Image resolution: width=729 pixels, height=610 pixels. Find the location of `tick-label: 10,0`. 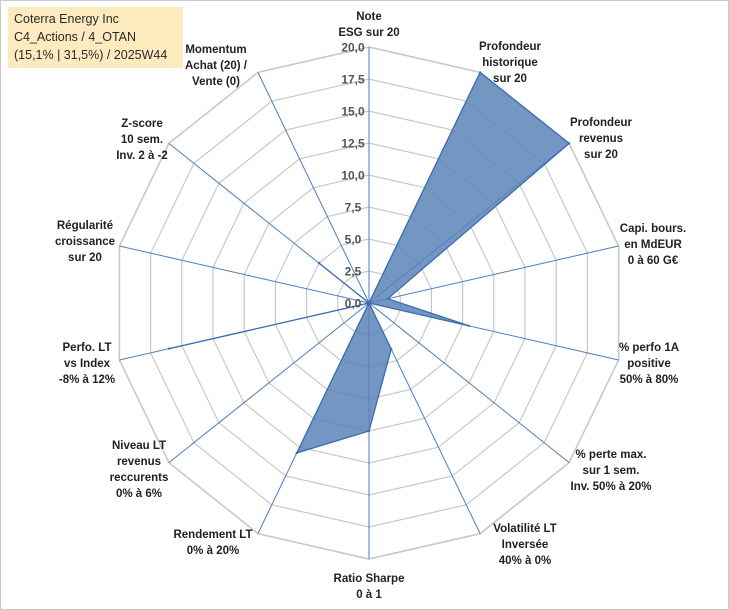

tick-label: 10,0 is located at coordinates (353, 176).